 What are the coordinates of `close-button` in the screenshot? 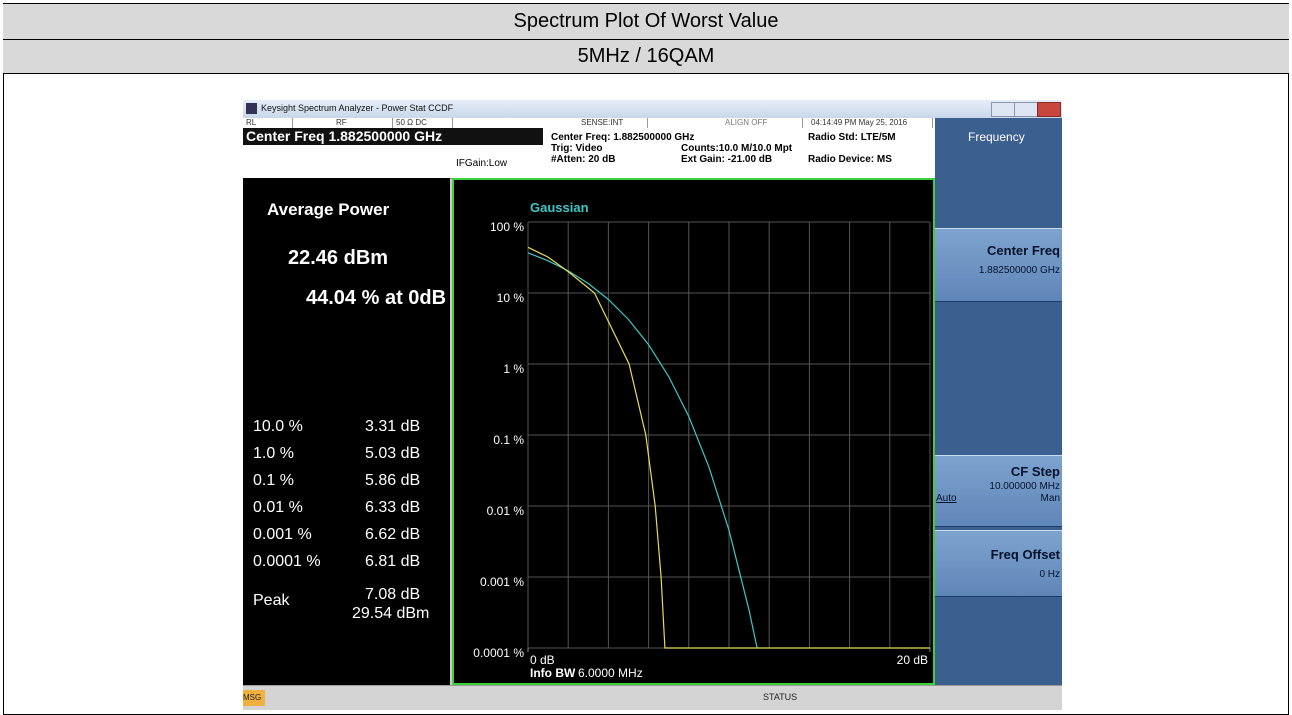 It's located at (1049, 109).